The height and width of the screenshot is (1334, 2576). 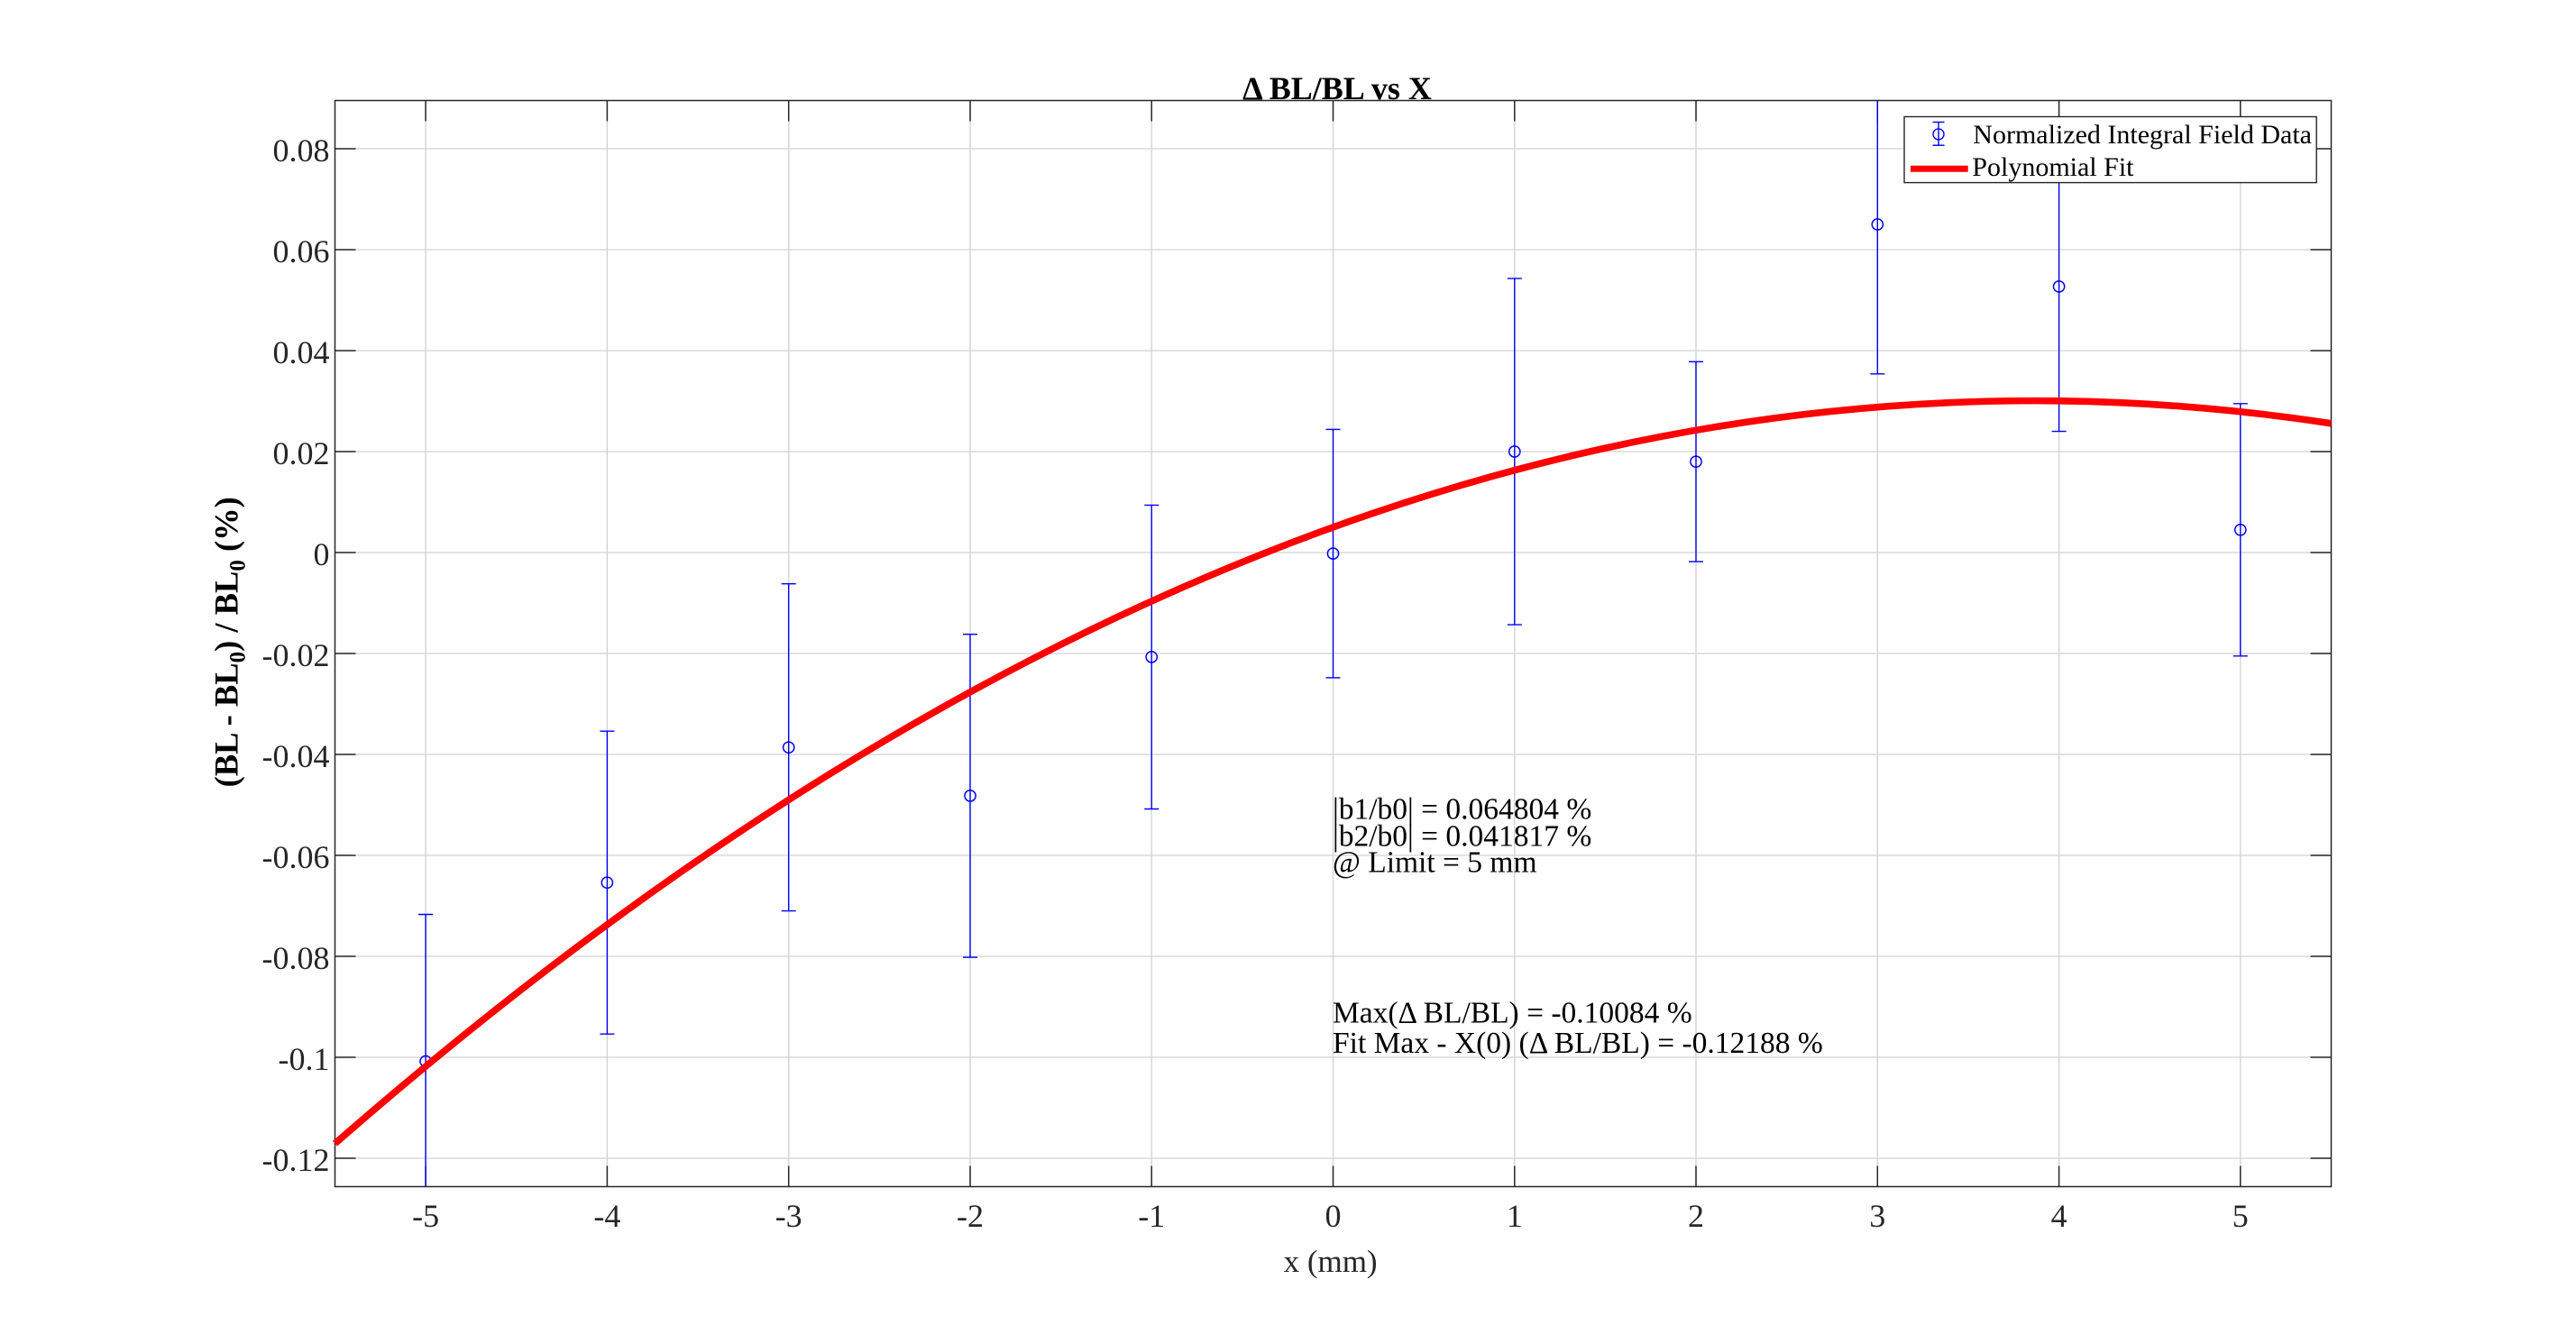 I want to click on svg-text: 4, so click(x=2059, y=1216).